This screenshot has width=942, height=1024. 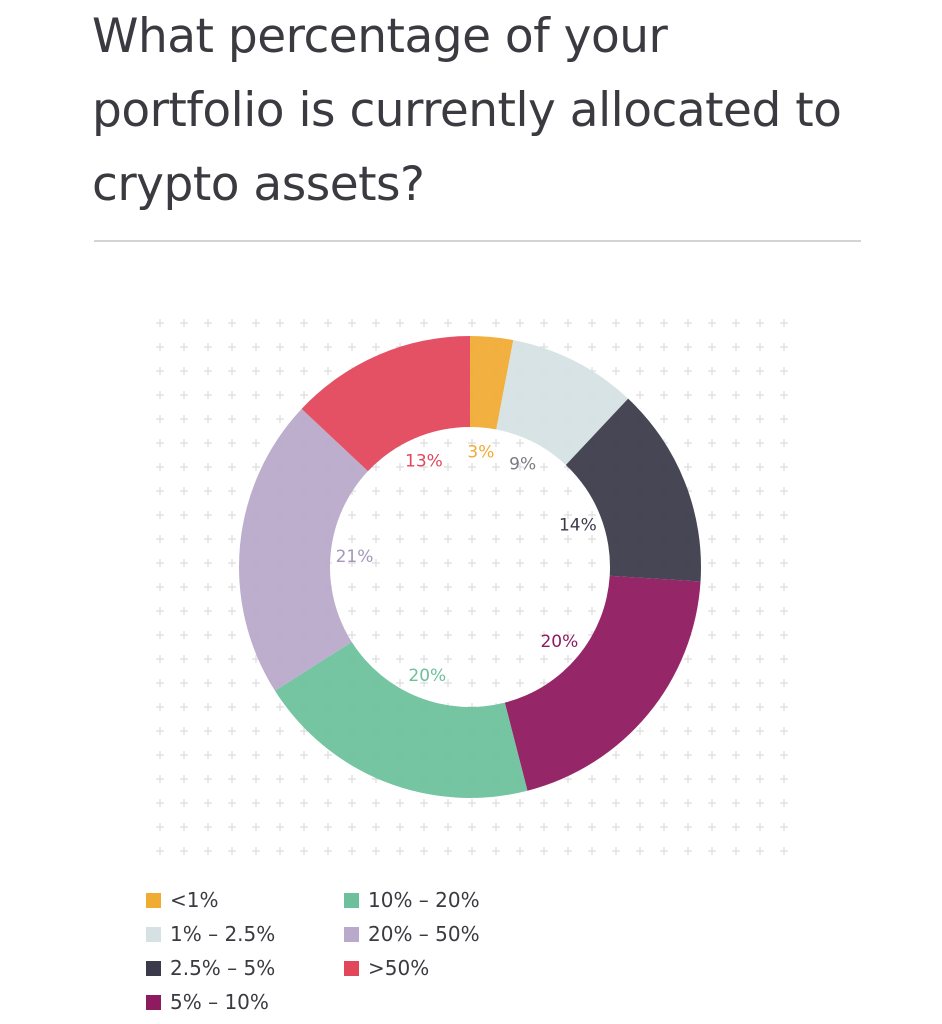 I want to click on legend-item-2-5-5: 2.5% – 5%, so click(x=210, y=968).